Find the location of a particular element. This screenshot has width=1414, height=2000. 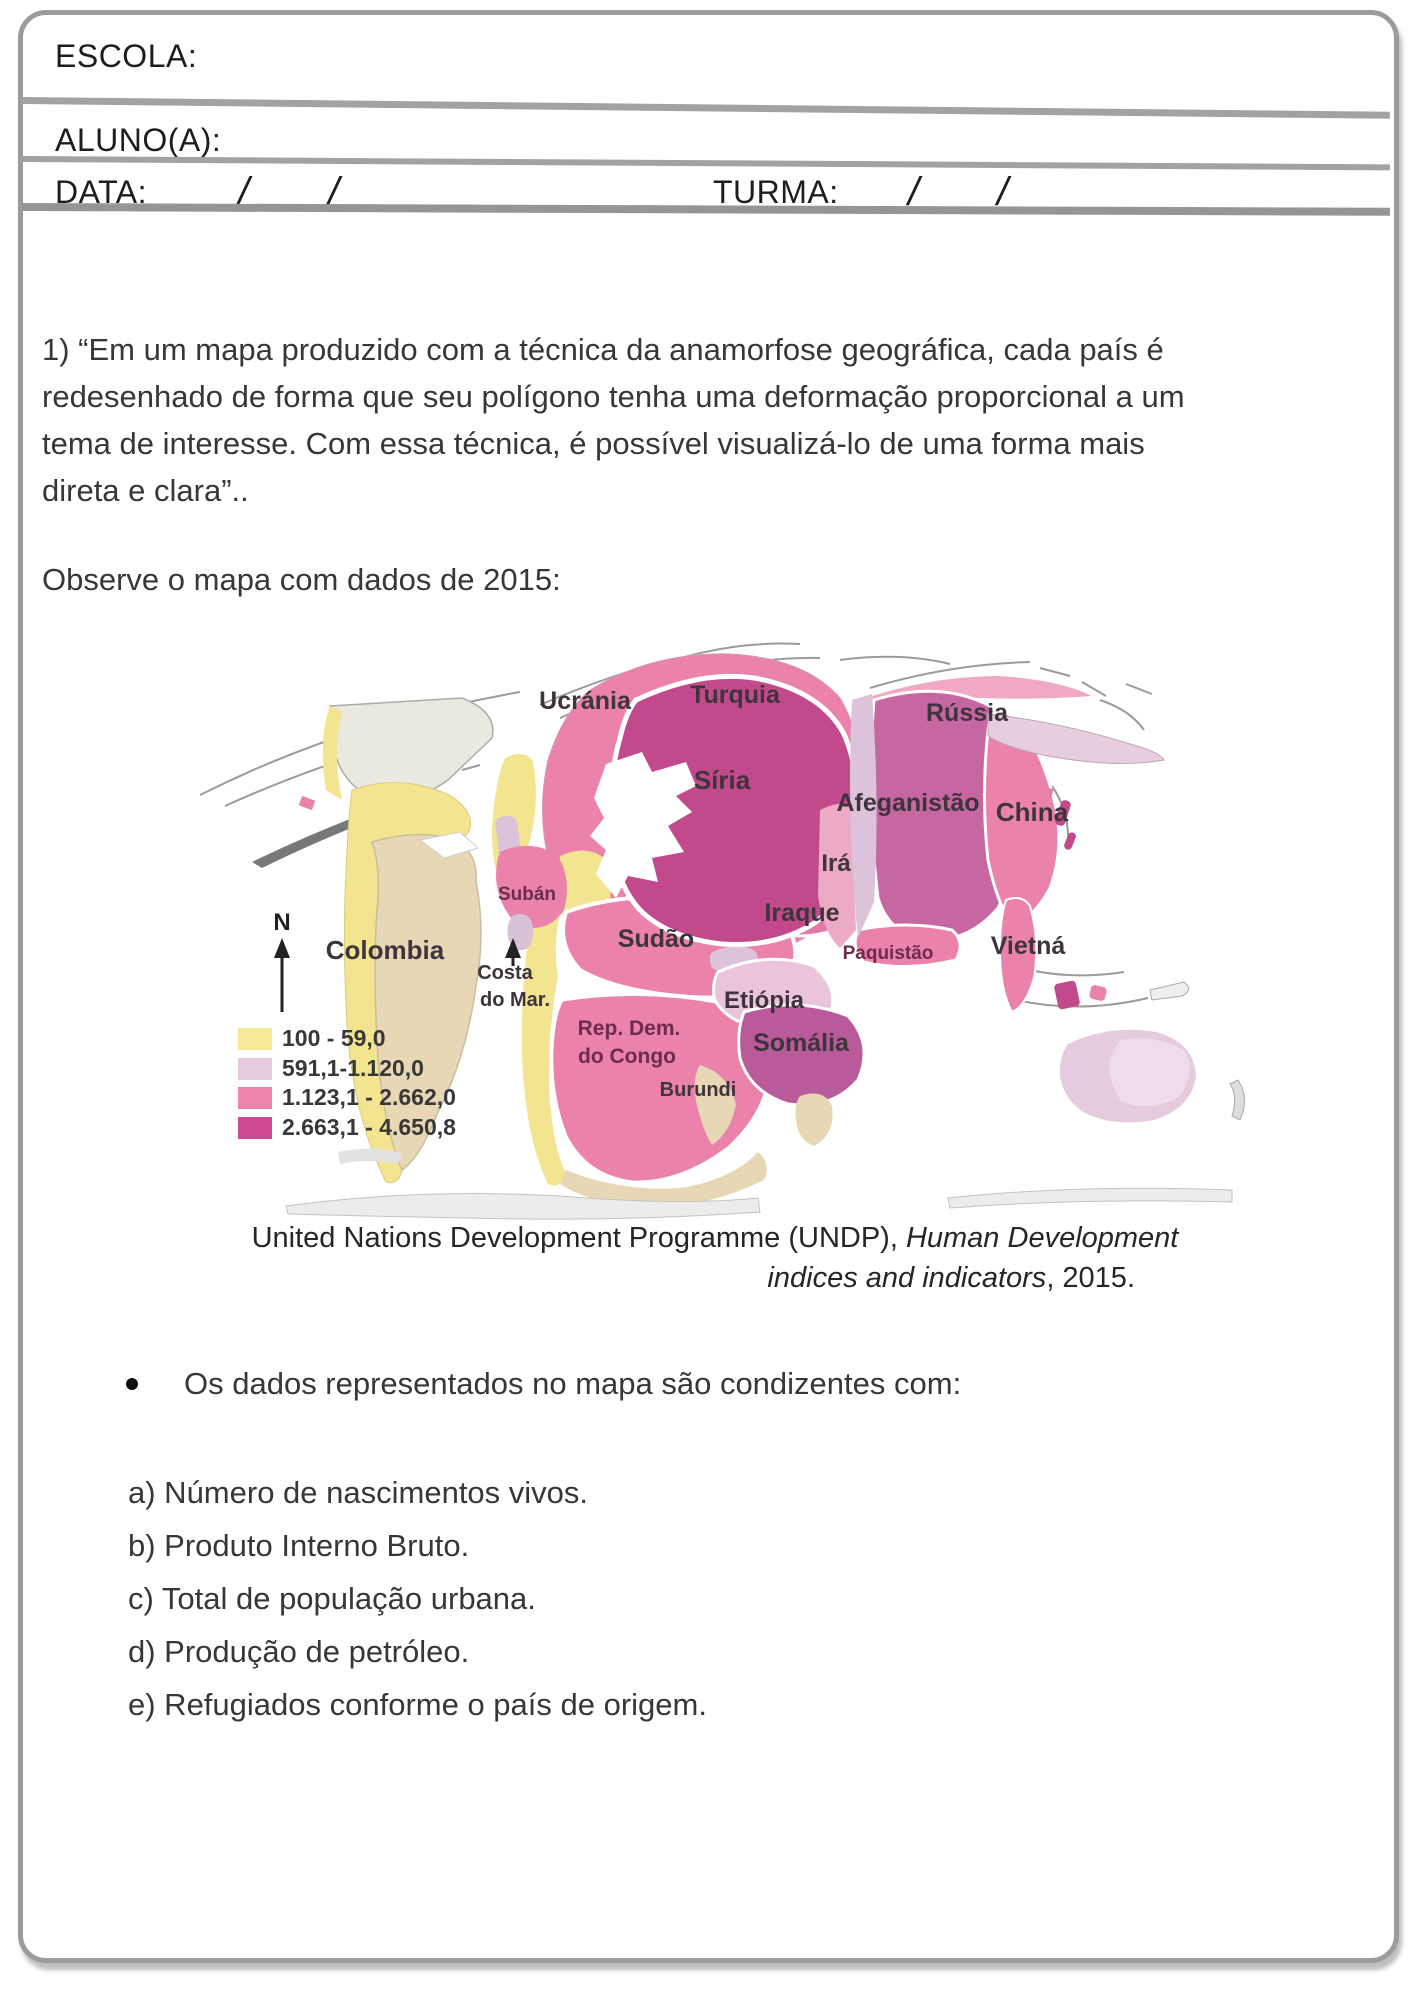

caption-regular-2: , 2015. is located at coordinates (1090, 1278).